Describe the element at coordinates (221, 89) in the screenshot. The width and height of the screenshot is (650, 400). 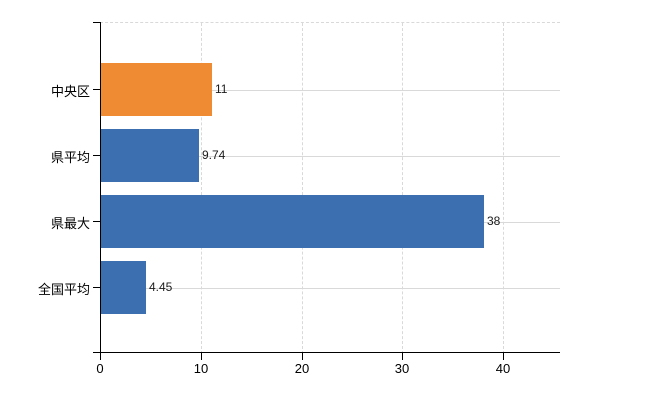
I see `bar-value-label: 11` at that location.